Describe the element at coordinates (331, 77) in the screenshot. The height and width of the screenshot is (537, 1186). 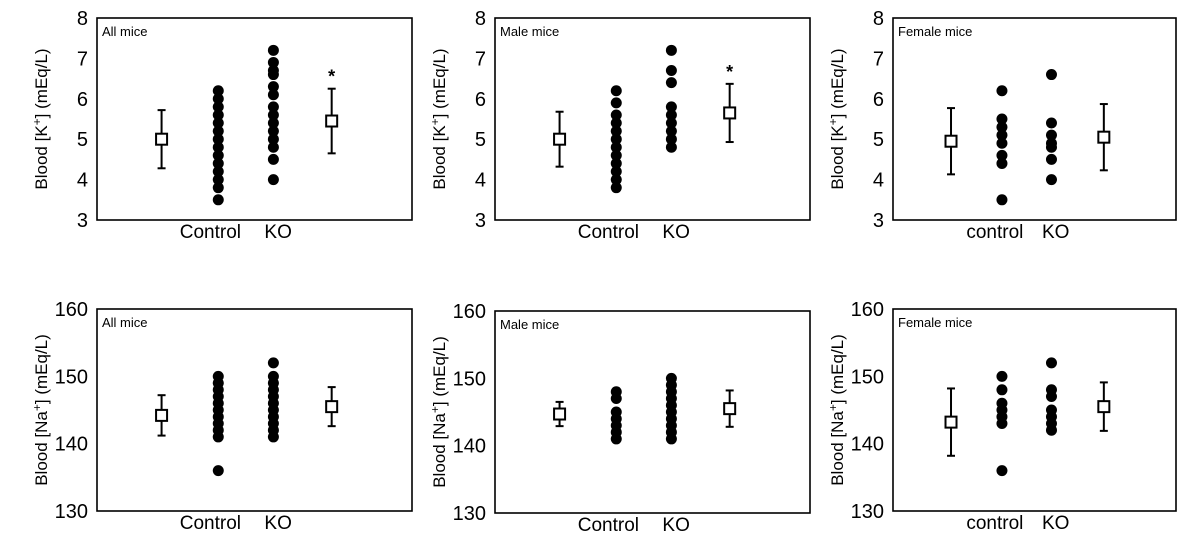
I see `significance-asterisk: *` at that location.